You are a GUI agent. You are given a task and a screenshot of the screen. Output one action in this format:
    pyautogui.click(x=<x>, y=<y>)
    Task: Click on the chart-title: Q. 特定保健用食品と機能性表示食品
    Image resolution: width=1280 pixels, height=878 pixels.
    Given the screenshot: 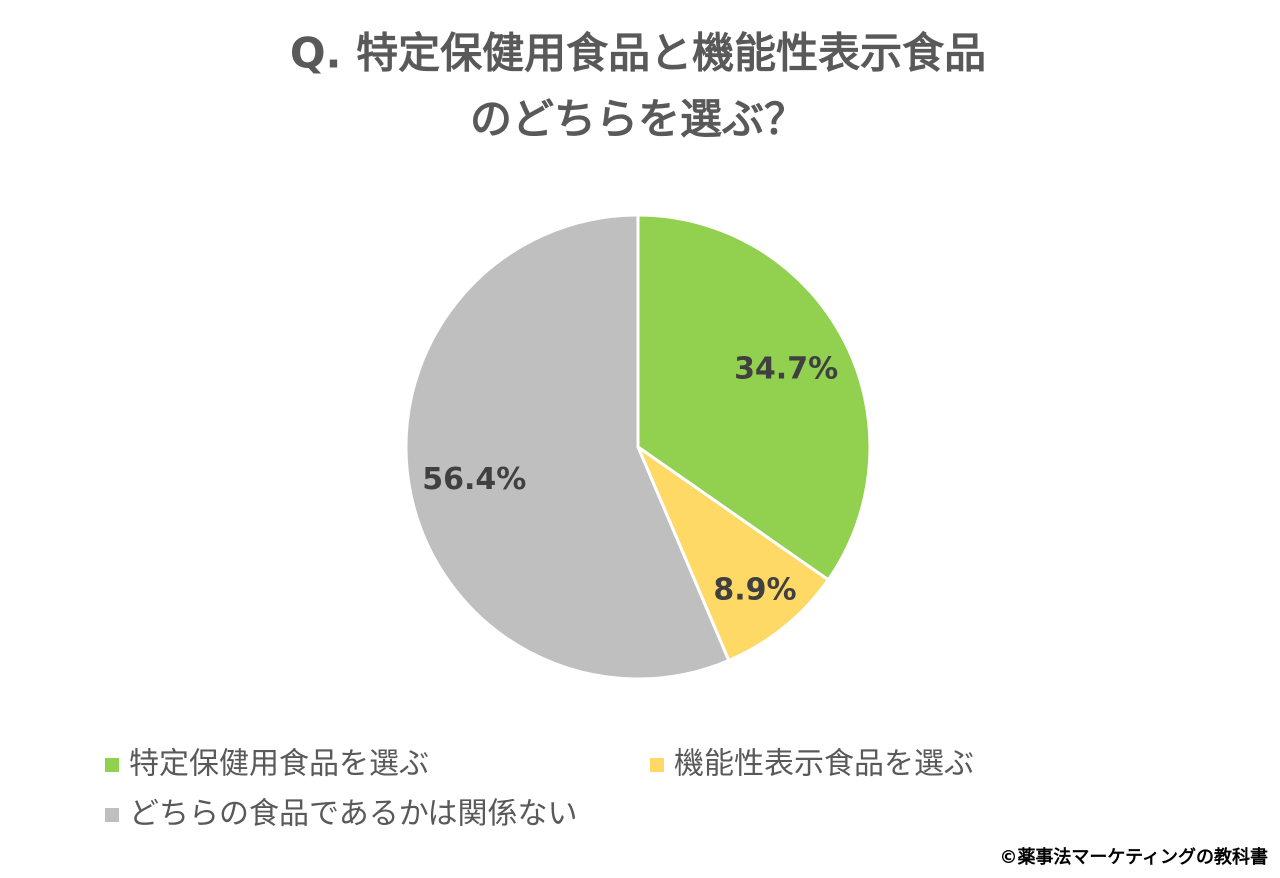 What is the action you would take?
    pyautogui.click(x=638, y=53)
    